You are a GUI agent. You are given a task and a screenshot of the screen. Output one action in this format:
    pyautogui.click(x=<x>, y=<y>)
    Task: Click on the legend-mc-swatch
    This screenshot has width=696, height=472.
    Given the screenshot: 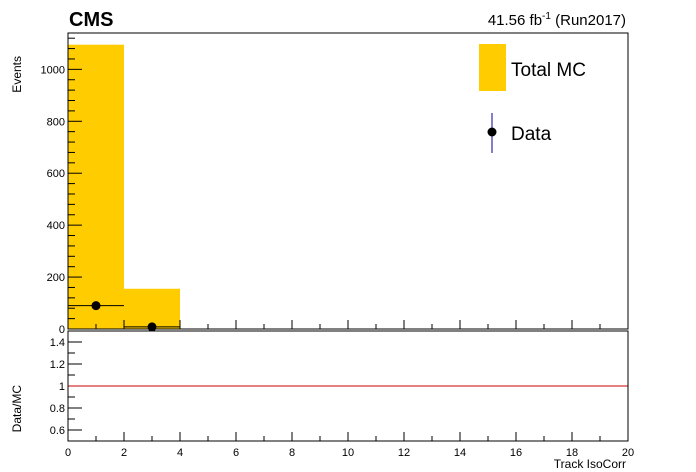 What is the action you would take?
    pyautogui.click(x=492, y=67)
    